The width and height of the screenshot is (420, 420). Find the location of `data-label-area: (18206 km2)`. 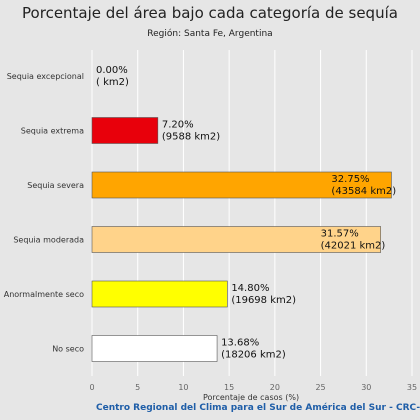

data-label-area: (18206 km2) is located at coordinates (253, 355).